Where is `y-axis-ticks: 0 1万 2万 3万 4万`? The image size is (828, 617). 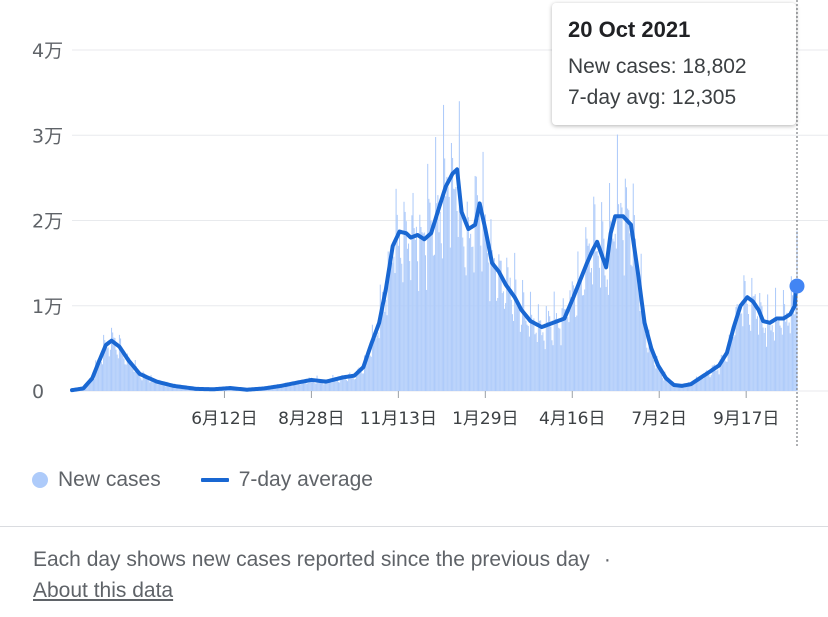
y-axis-ticks: 0 1万 2万 3万 4万 is located at coordinates (47, 221).